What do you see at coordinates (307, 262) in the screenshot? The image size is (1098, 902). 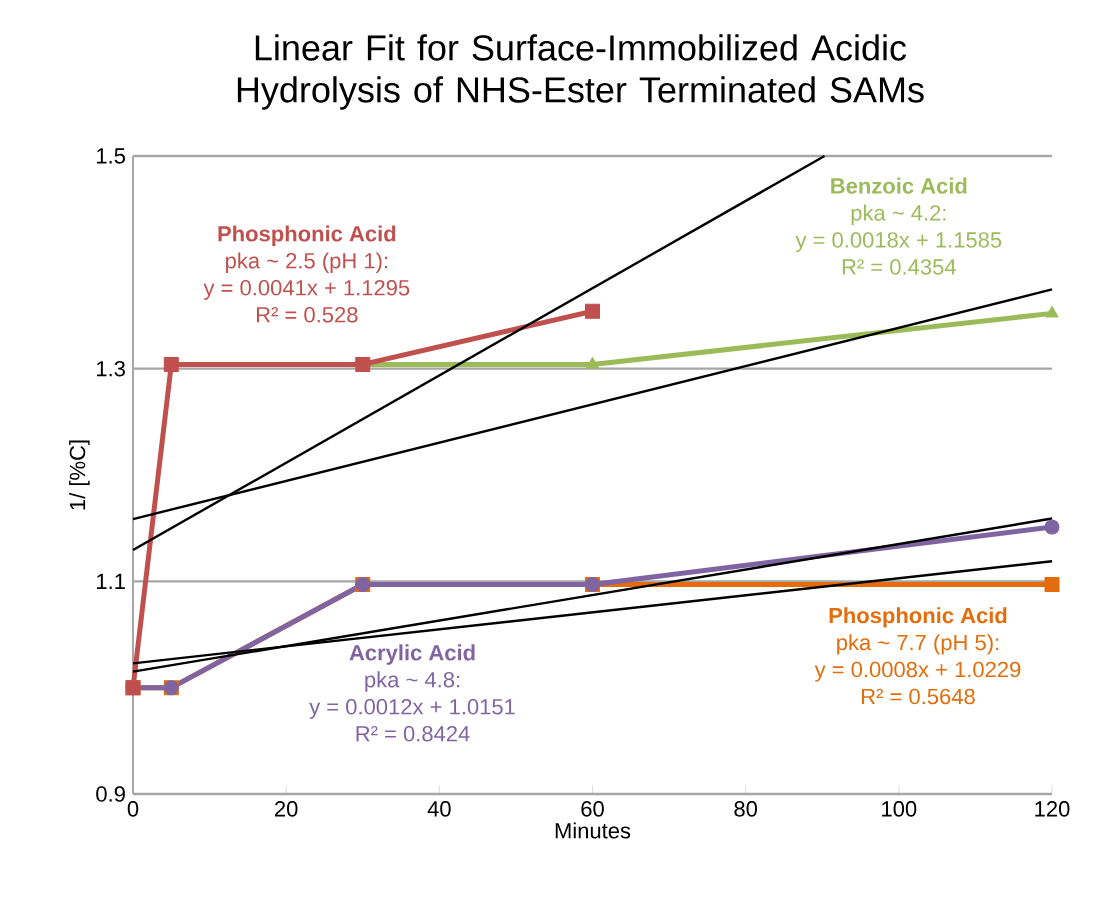 I see `annotation: pka ~ 2.5 (pH 1):` at bounding box center [307, 262].